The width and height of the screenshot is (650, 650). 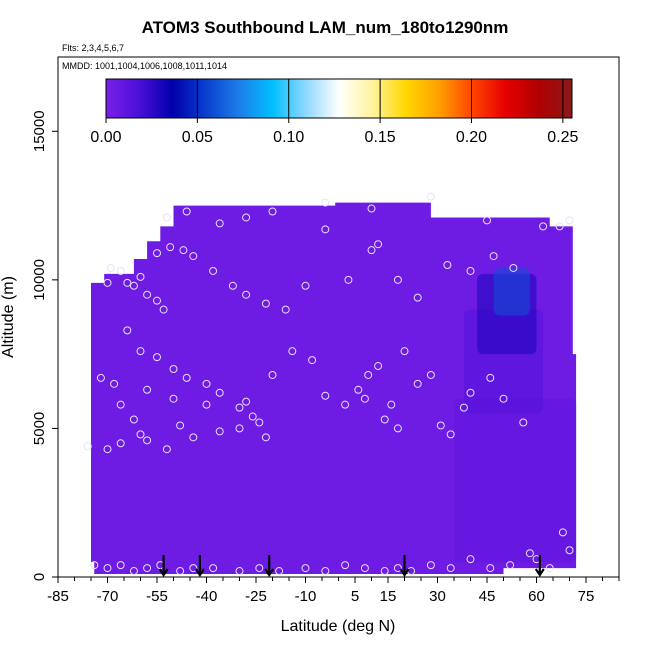 What do you see at coordinates (207, 596) in the screenshot?
I see `x-tick-label: -40` at bounding box center [207, 596].